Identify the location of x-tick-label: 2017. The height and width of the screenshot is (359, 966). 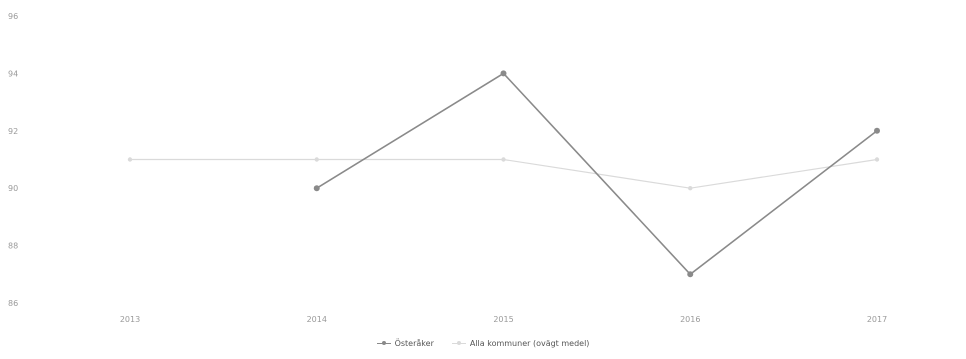
(877, 319).